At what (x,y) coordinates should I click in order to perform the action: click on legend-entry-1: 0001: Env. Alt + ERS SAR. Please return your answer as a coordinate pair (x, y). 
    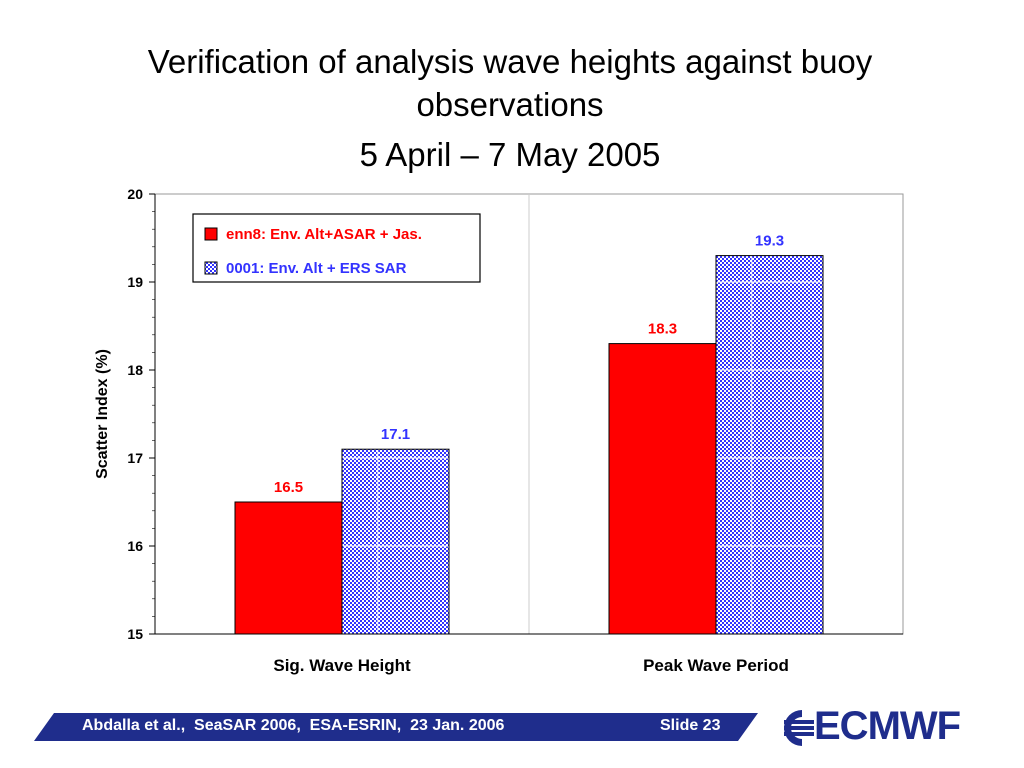
    Looking at the image, I should click on (316, 268).